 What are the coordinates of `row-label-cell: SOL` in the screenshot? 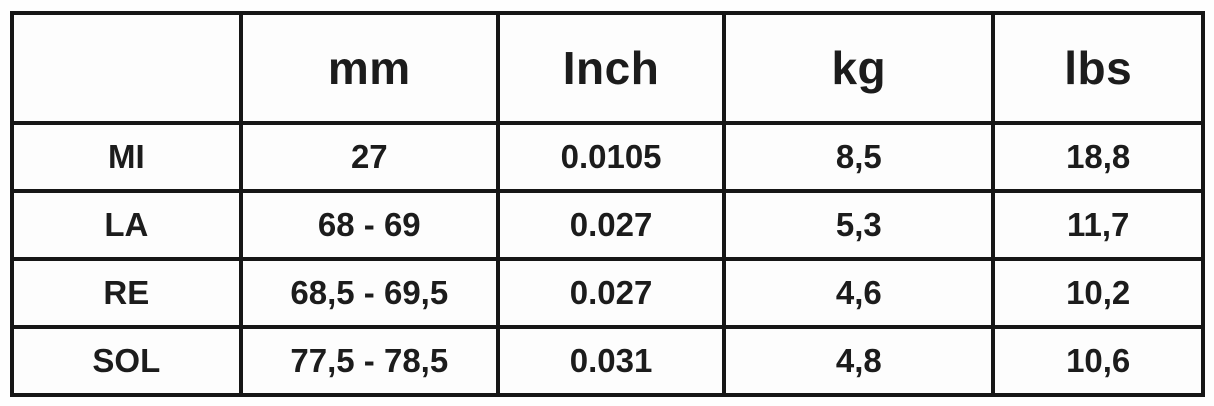 It's located at (126, 361).